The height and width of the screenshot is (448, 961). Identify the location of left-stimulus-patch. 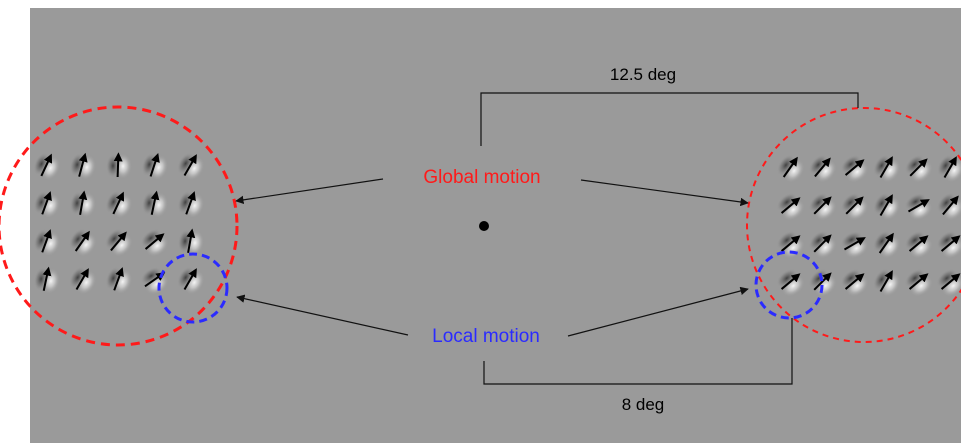
(119, 223).